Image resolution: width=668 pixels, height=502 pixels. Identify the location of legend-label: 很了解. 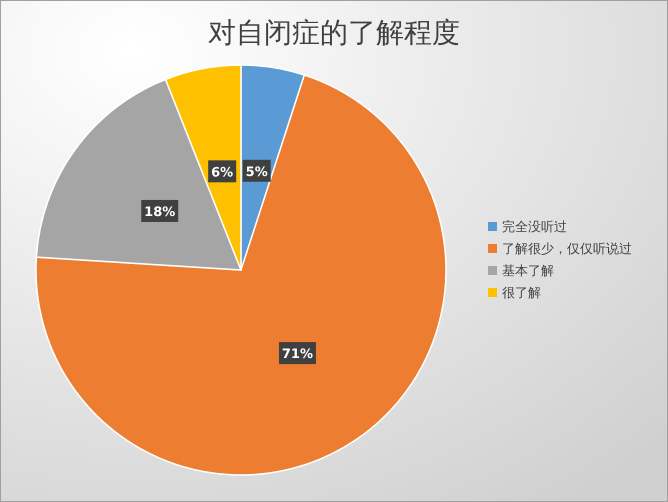
(521, 293).